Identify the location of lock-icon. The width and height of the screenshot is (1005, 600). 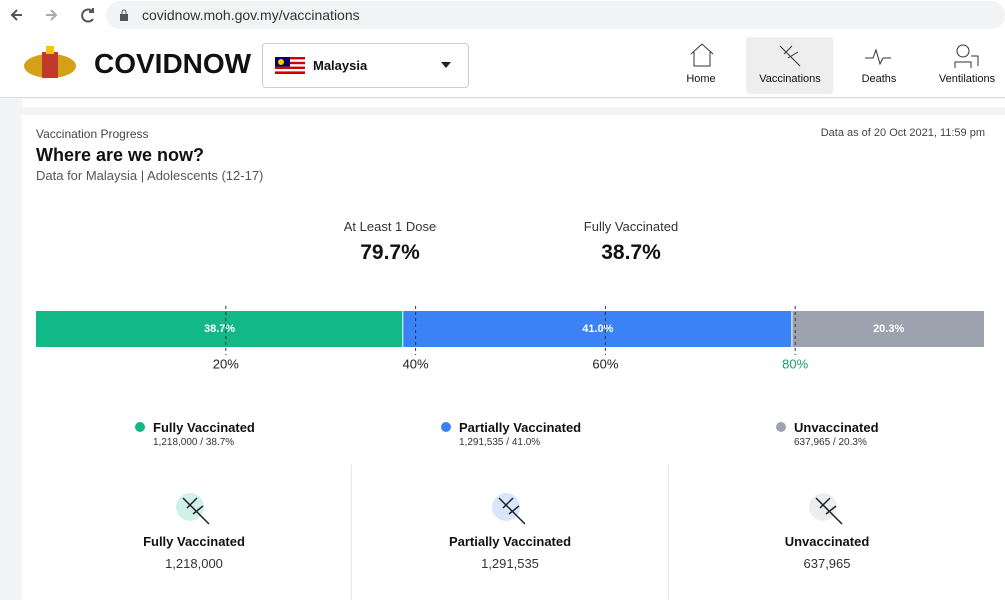
(124, 15).